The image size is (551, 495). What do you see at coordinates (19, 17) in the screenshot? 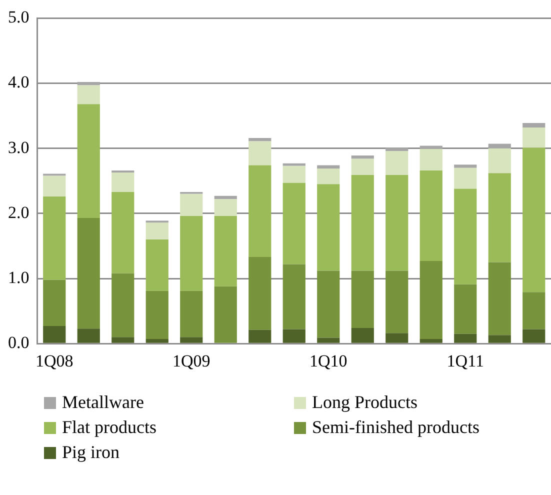
I see `y-tick-label: 5.0` at bounding box center [19, 17].